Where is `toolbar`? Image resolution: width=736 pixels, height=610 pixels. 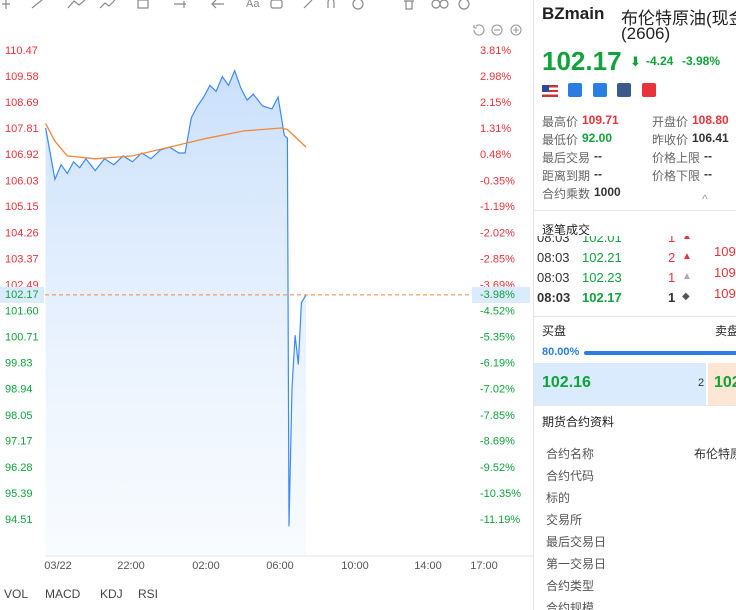
toolbar is located at coordinates (236, 5).